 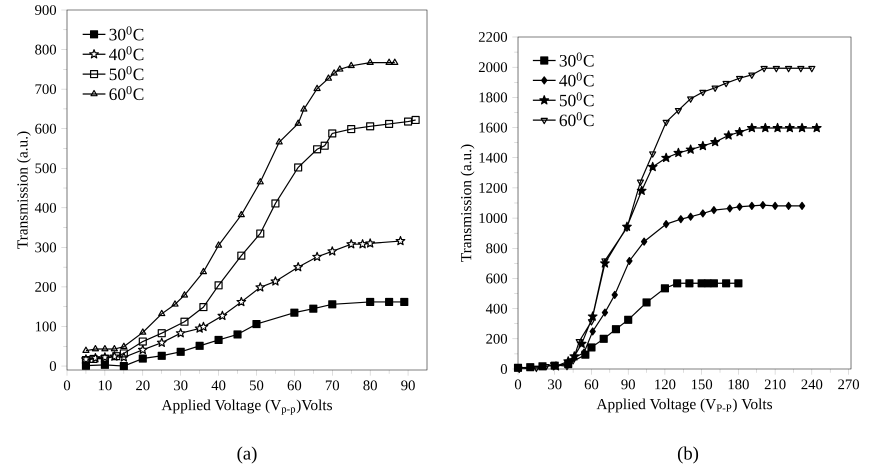 I want to click on y-tick-label: 1000, so click(x=494, y=218).